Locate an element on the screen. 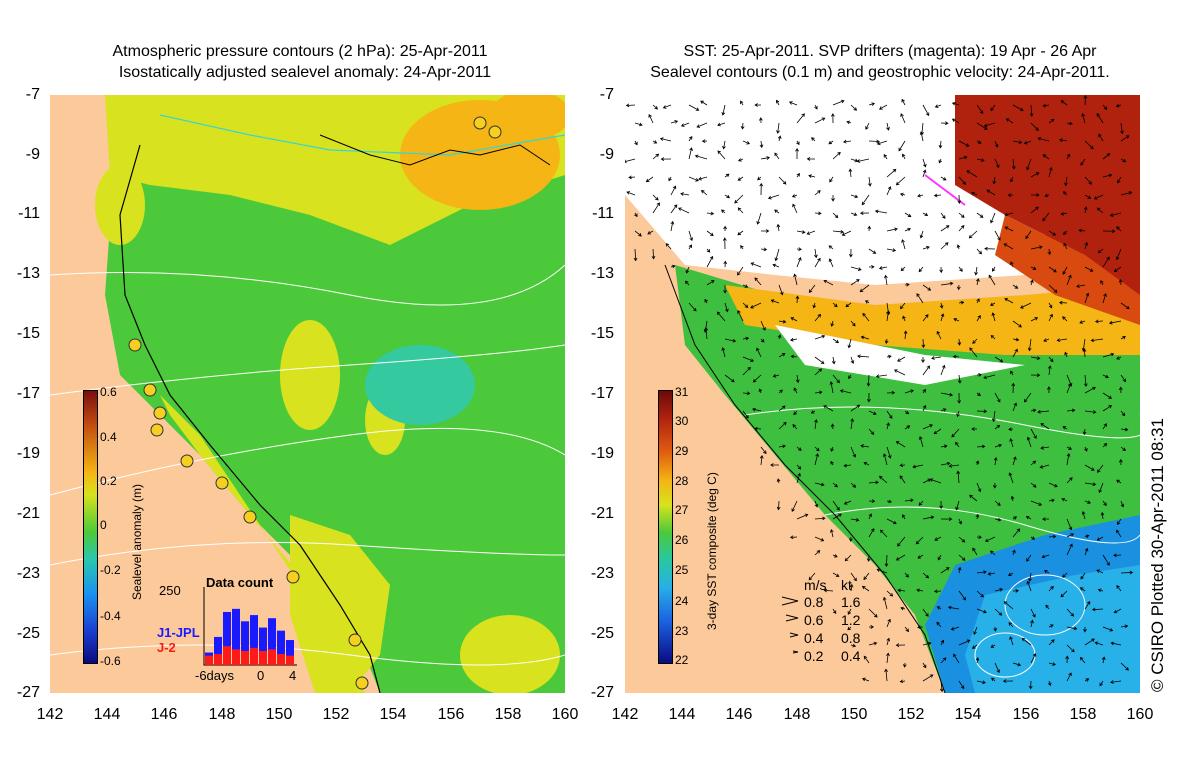 Image resolution: width=1200 pixels, height=780 pixels. right-xtick: 158 is located at coordinates (1083, 714).